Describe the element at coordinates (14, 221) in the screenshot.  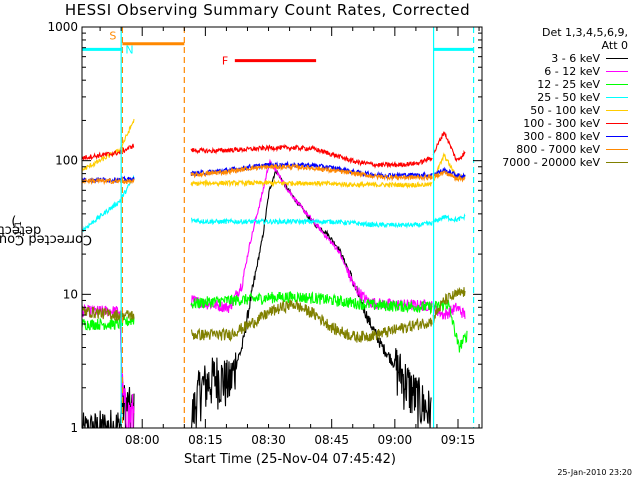
I see `y-axis-title-post: )` at that location.